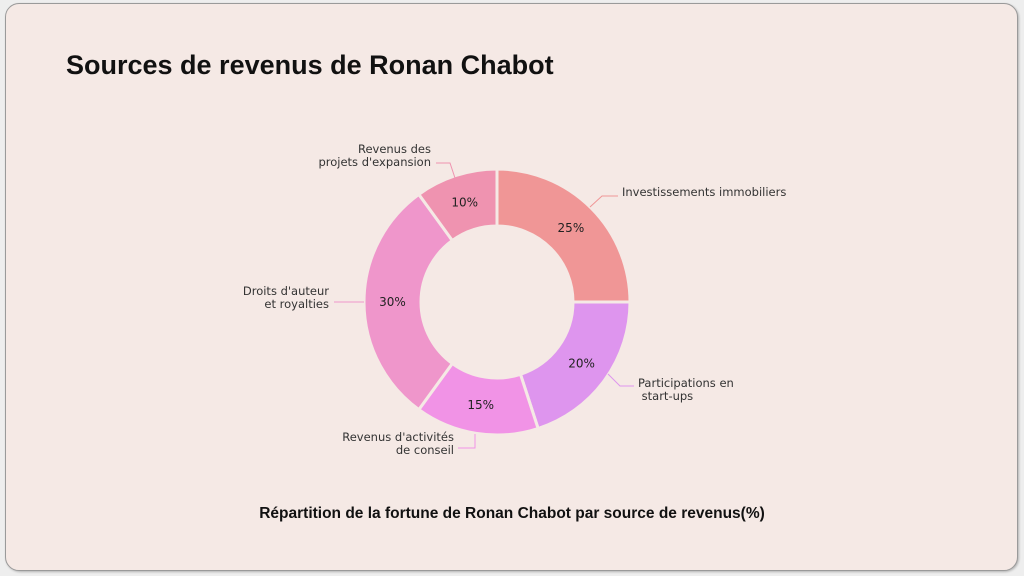 The width and height of the screenshot is (1024, 576). I want to click on slice-percent-label: 20%, so click(581, 363).